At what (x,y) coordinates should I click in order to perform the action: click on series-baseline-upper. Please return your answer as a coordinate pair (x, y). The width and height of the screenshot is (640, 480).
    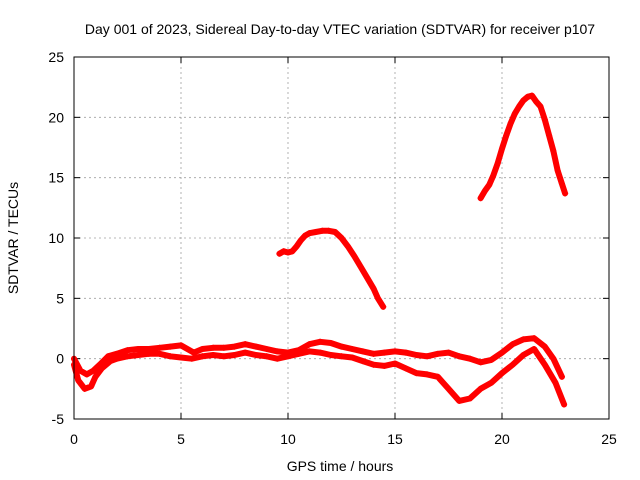
    Looking at the image, I should click on (318, 357).